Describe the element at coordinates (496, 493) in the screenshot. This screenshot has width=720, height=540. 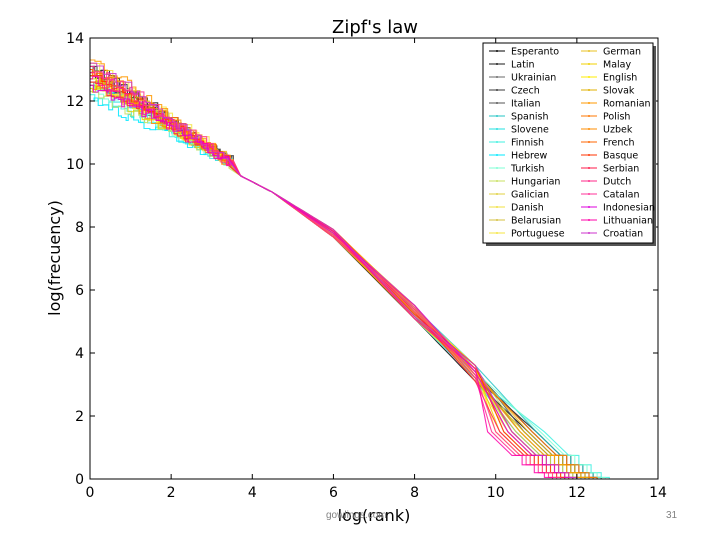
I see `x-tick-label: 10` at that location.